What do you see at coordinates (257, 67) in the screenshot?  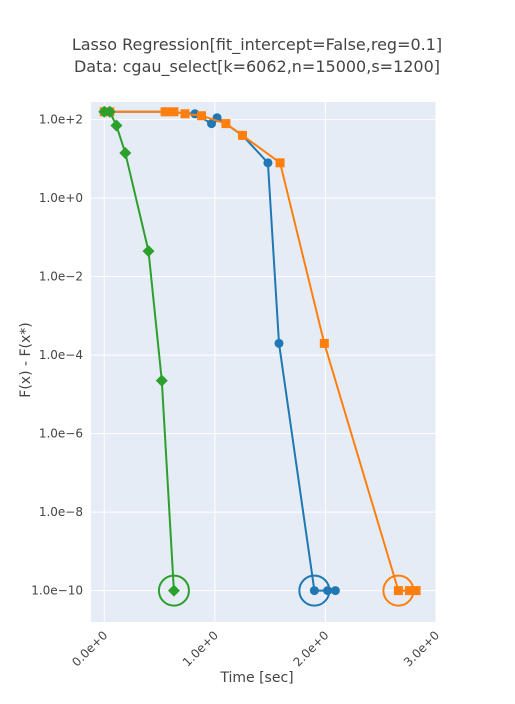 I see `chart-title-line2: Data: cgau_select[k=6062,n=15000,s=1200]` at bounding box center [257, 67].